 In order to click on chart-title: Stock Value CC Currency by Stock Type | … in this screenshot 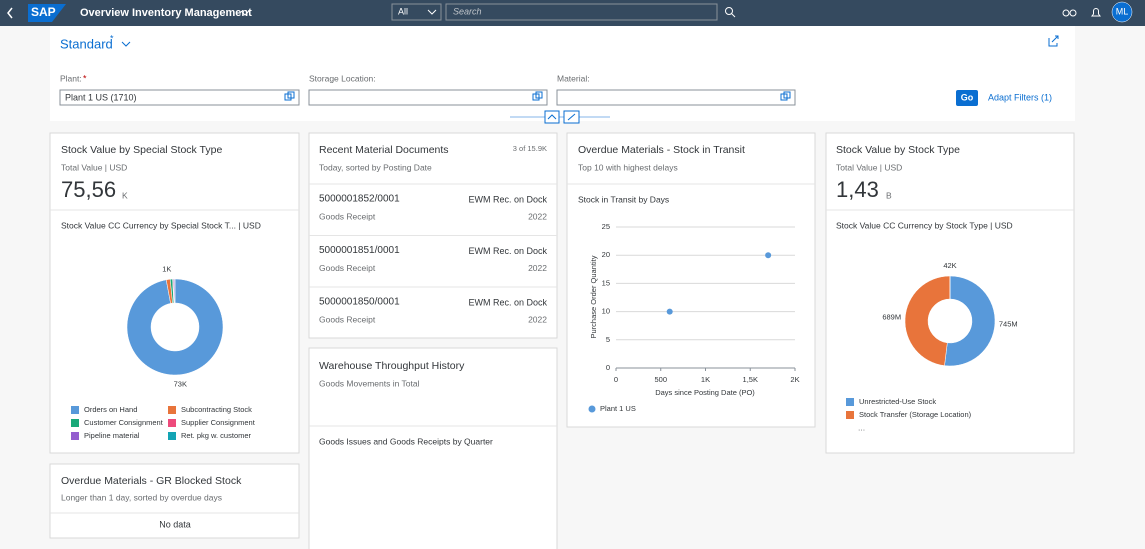, I will do `click(924, 225)`.